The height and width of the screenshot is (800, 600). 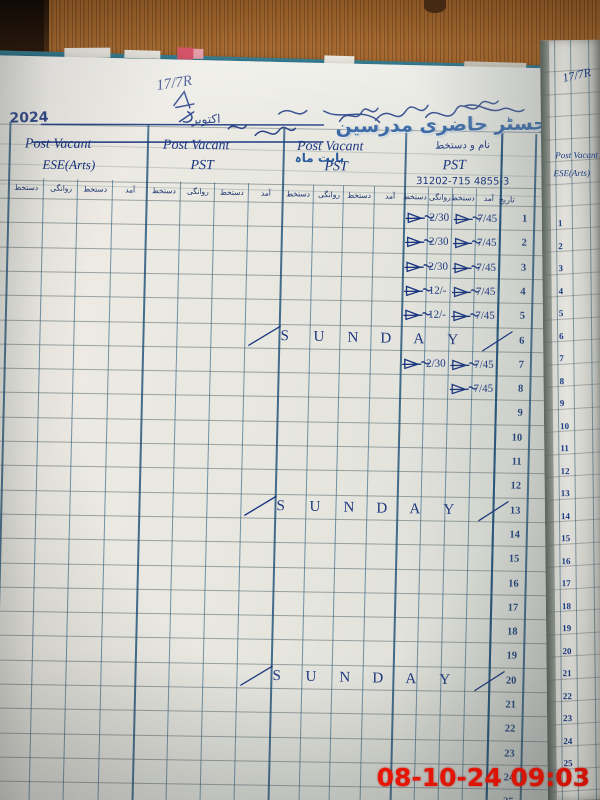 I want to click on curl-day-number: 17, so click(x=566, y=583).